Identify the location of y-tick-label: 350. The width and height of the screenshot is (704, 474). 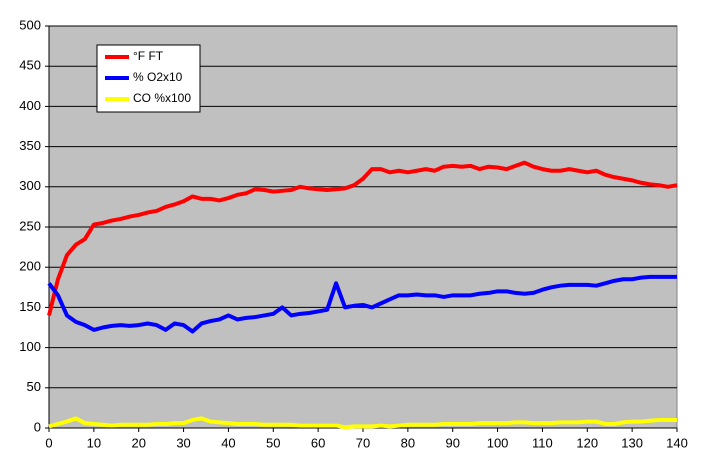
(30, 145).